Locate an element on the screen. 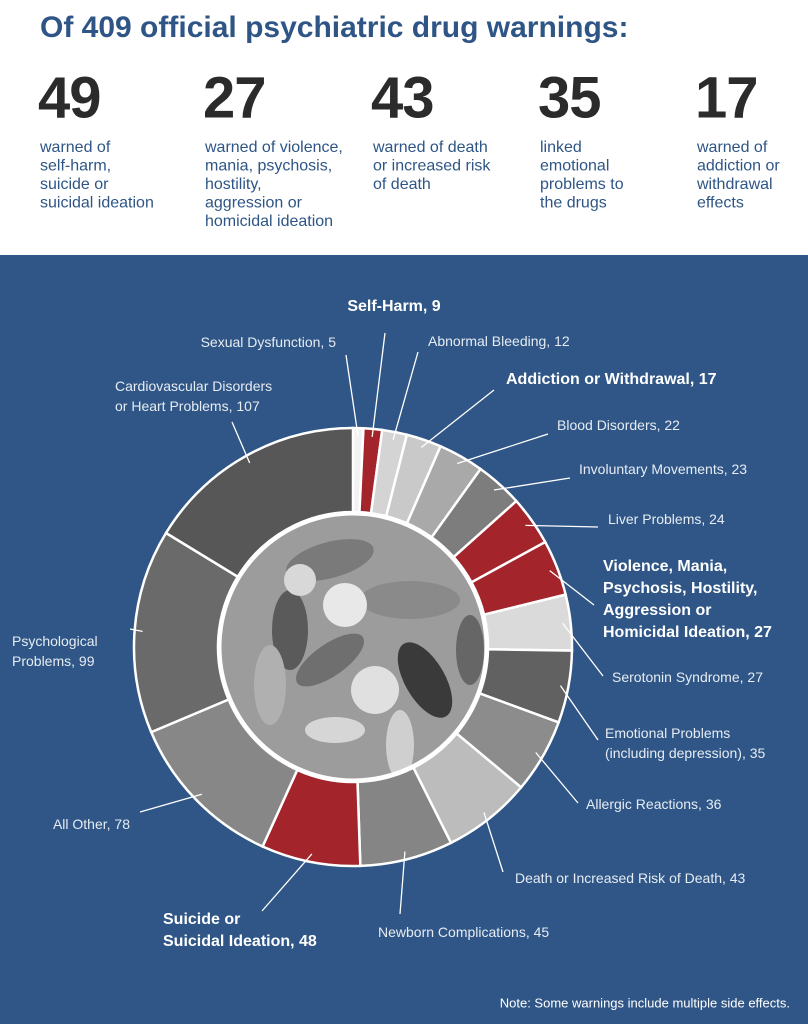  stat-line: self-harm, is located at coordinates (75, 166).